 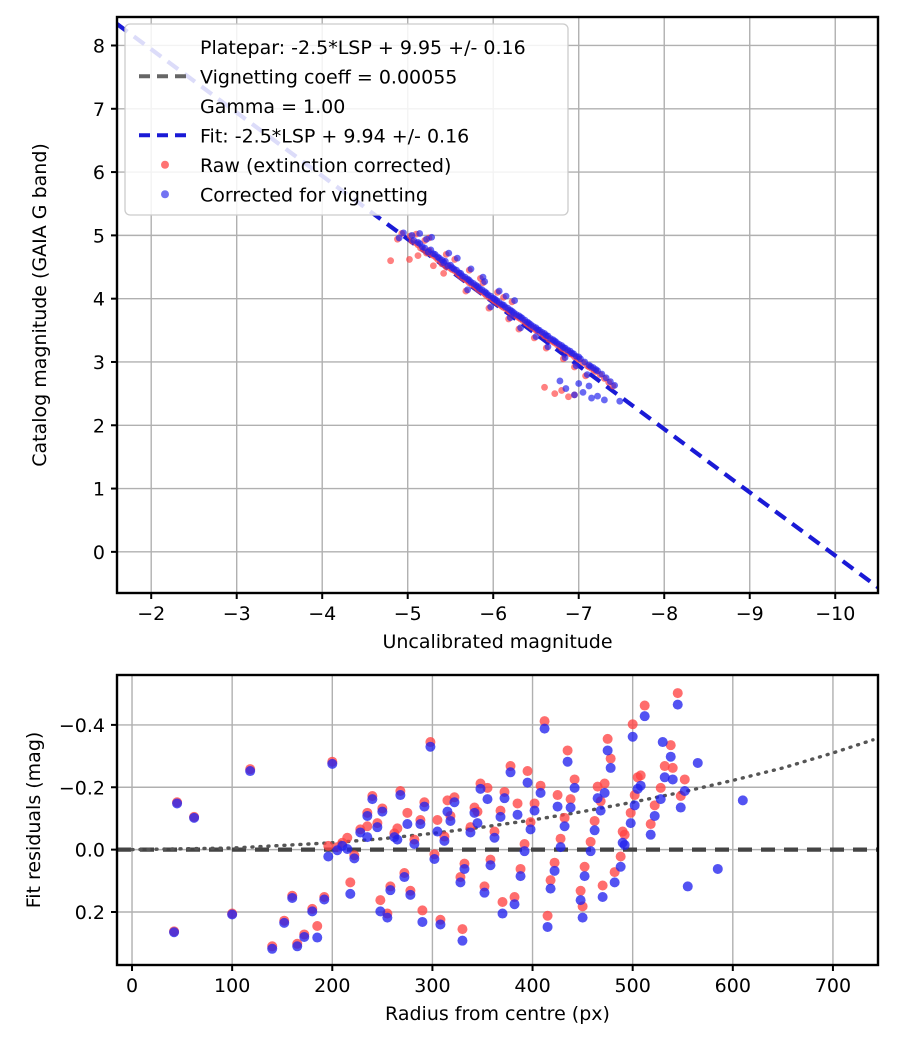 I want to click on y-tick-label: 3, so click(x=99, y=363).